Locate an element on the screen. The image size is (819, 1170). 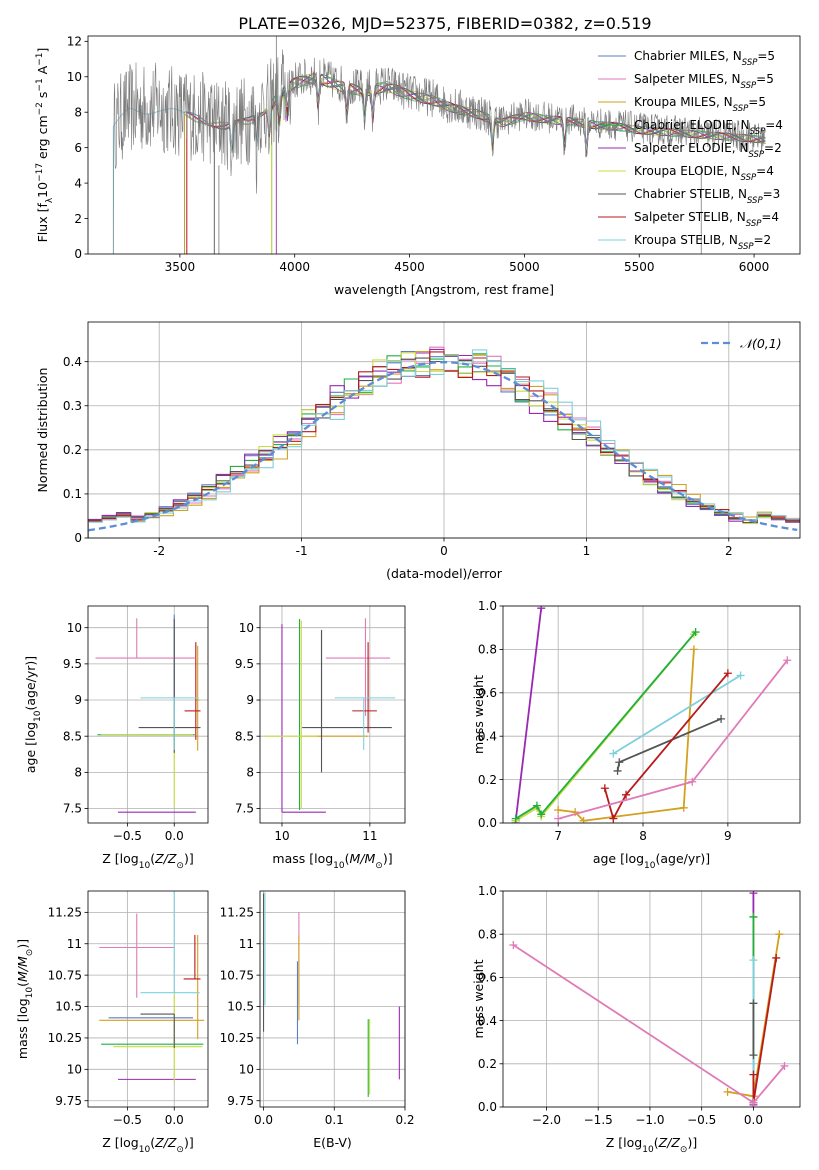
y-tick-label: 1.0 is located at coordinates (487, 891).